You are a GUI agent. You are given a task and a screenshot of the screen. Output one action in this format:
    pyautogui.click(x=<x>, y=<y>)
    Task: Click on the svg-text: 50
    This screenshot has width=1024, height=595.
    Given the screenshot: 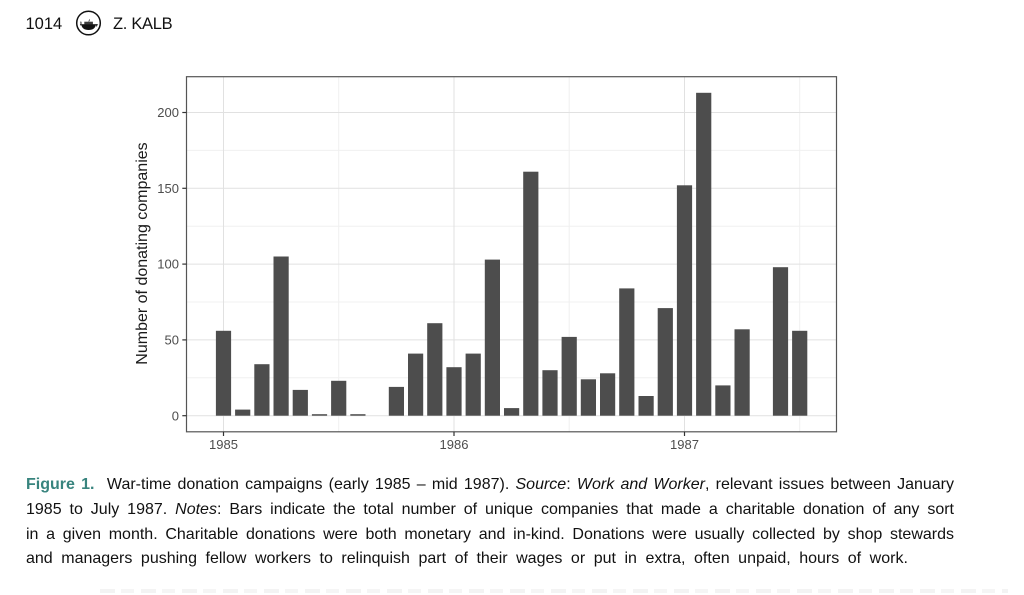 What is the action you would take?
    pyautogui.click(x=172, y=340)
    